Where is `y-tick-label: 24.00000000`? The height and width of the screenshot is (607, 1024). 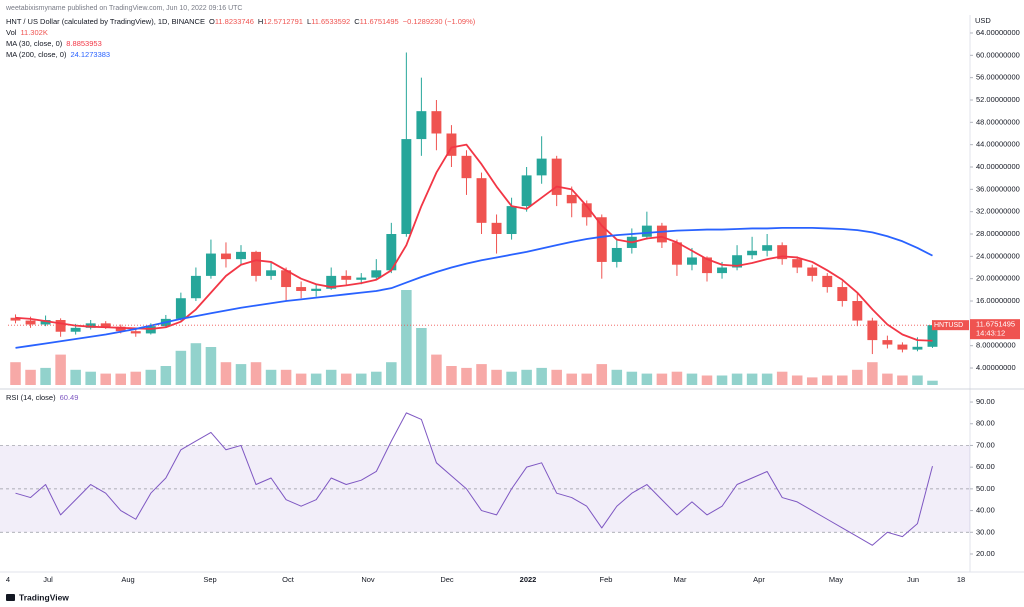
y-tick-label: 24.00000000 is located at coordinates (998, 255).